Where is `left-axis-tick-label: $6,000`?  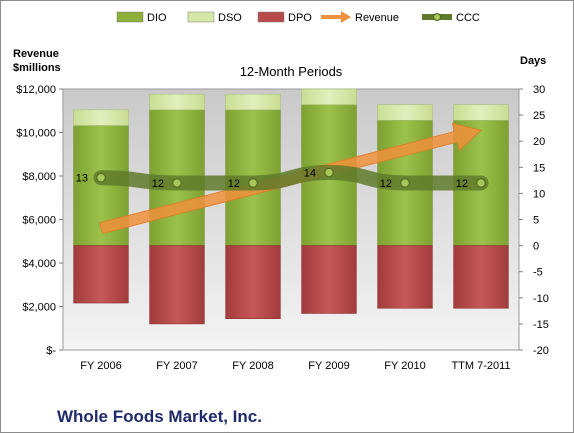
left-axis-tick-label: $6,000 is located at coordinates (39, 221).